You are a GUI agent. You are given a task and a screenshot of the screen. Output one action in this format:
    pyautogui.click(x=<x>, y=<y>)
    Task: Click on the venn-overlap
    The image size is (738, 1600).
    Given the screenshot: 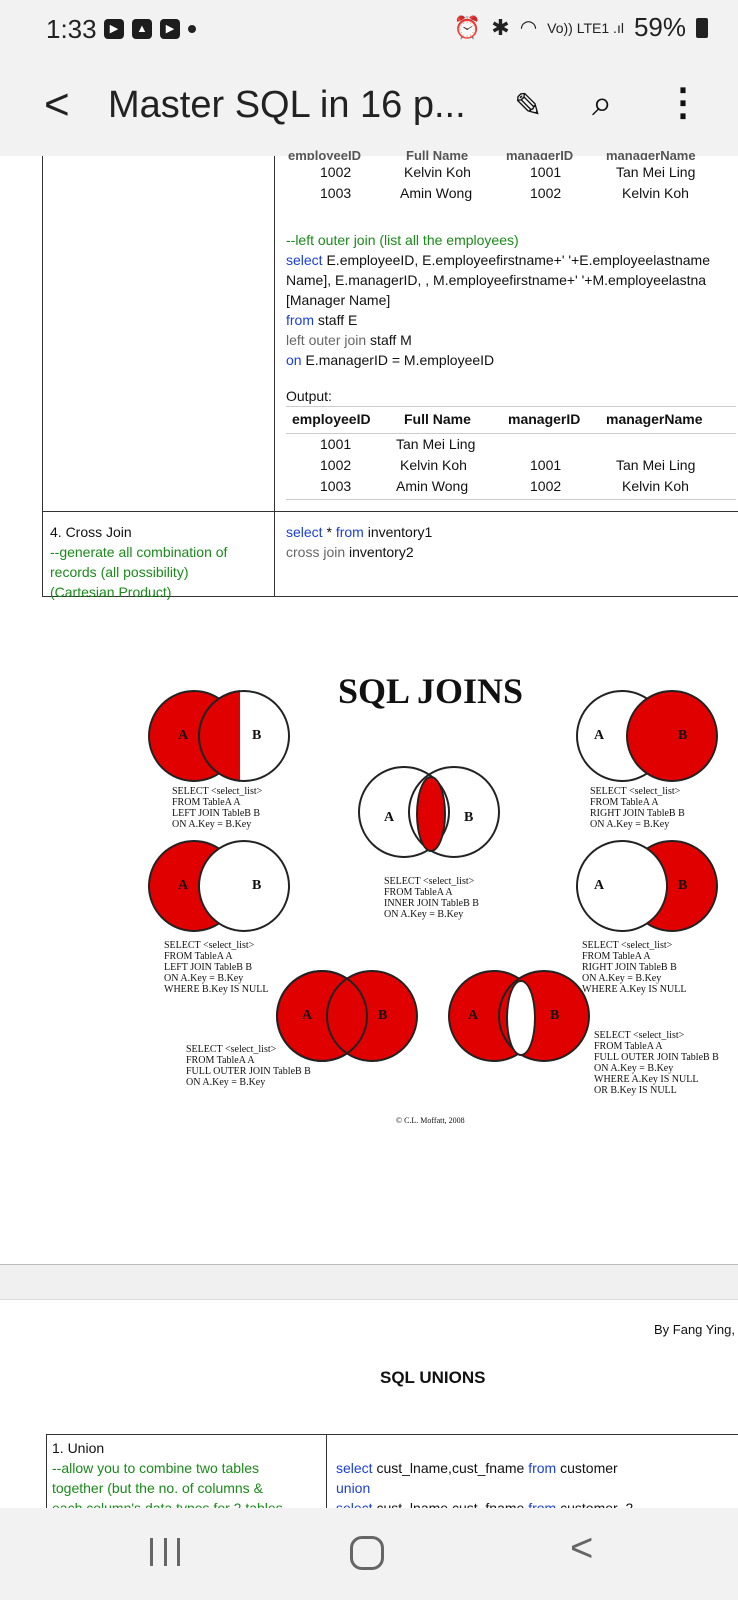 What is the action you would take?
    pyautogui.click(x=219, y=736)
    